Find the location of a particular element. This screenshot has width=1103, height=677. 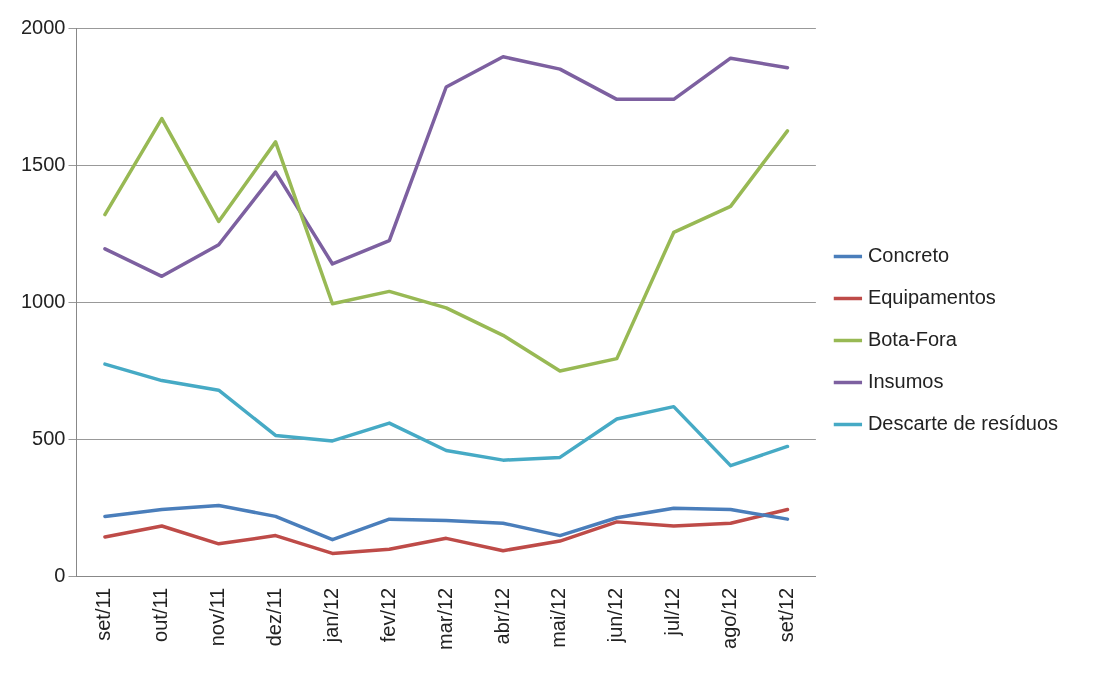

legend-label: Descarte de resíduos is located at coordinates (963, 423).